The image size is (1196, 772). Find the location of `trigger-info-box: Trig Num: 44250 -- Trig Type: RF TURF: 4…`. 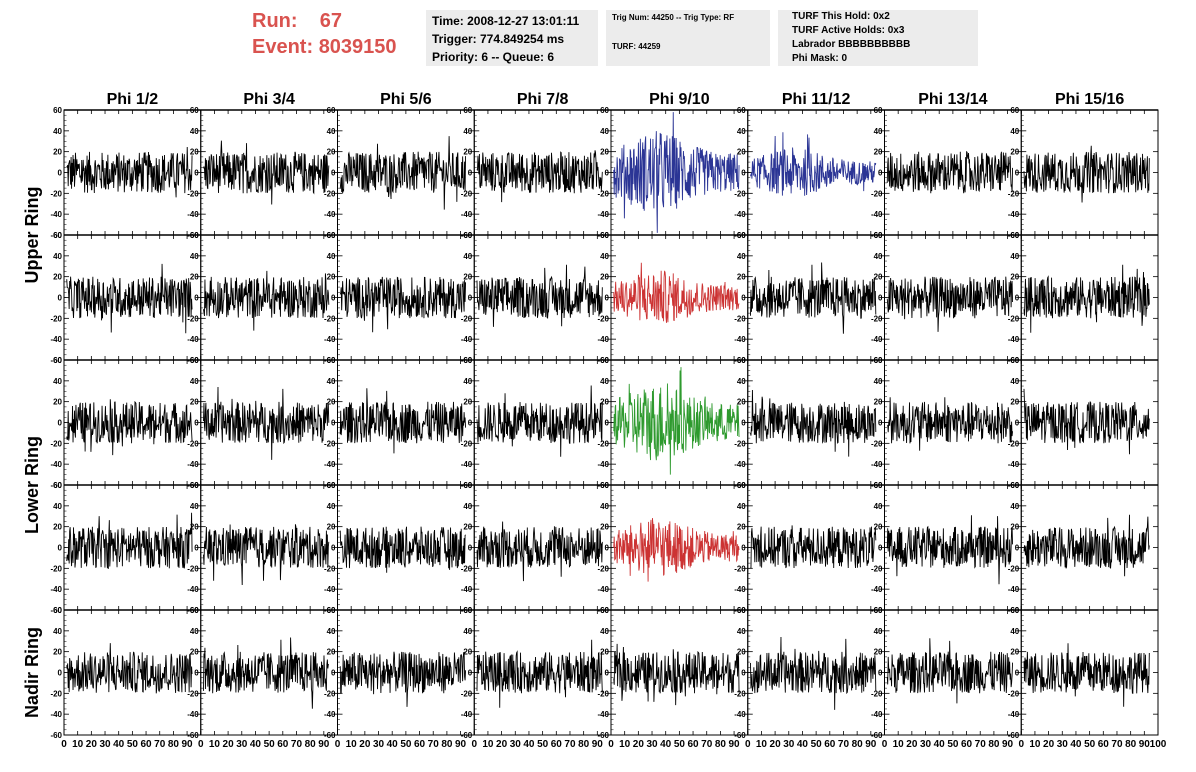

trigger-info-box: Trig Num: 44250 -- Trig Type: RF TURF: 4… is located at coordinates (688, 38).